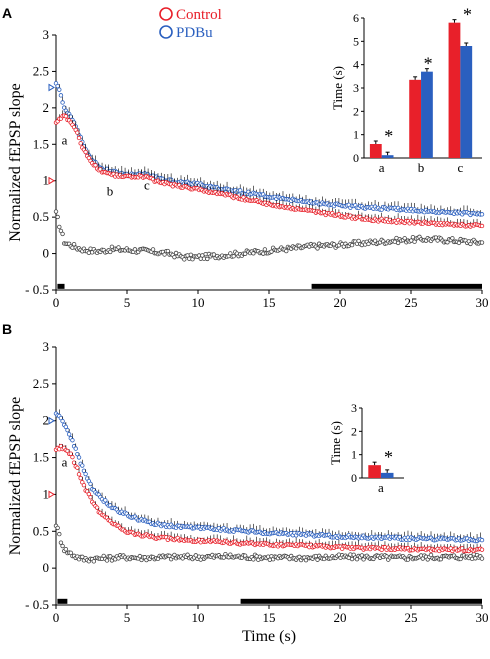 Image resolution: width=490 pixels, height=659 pixels. I want to click on panel-letter: B, so click(7, 329).